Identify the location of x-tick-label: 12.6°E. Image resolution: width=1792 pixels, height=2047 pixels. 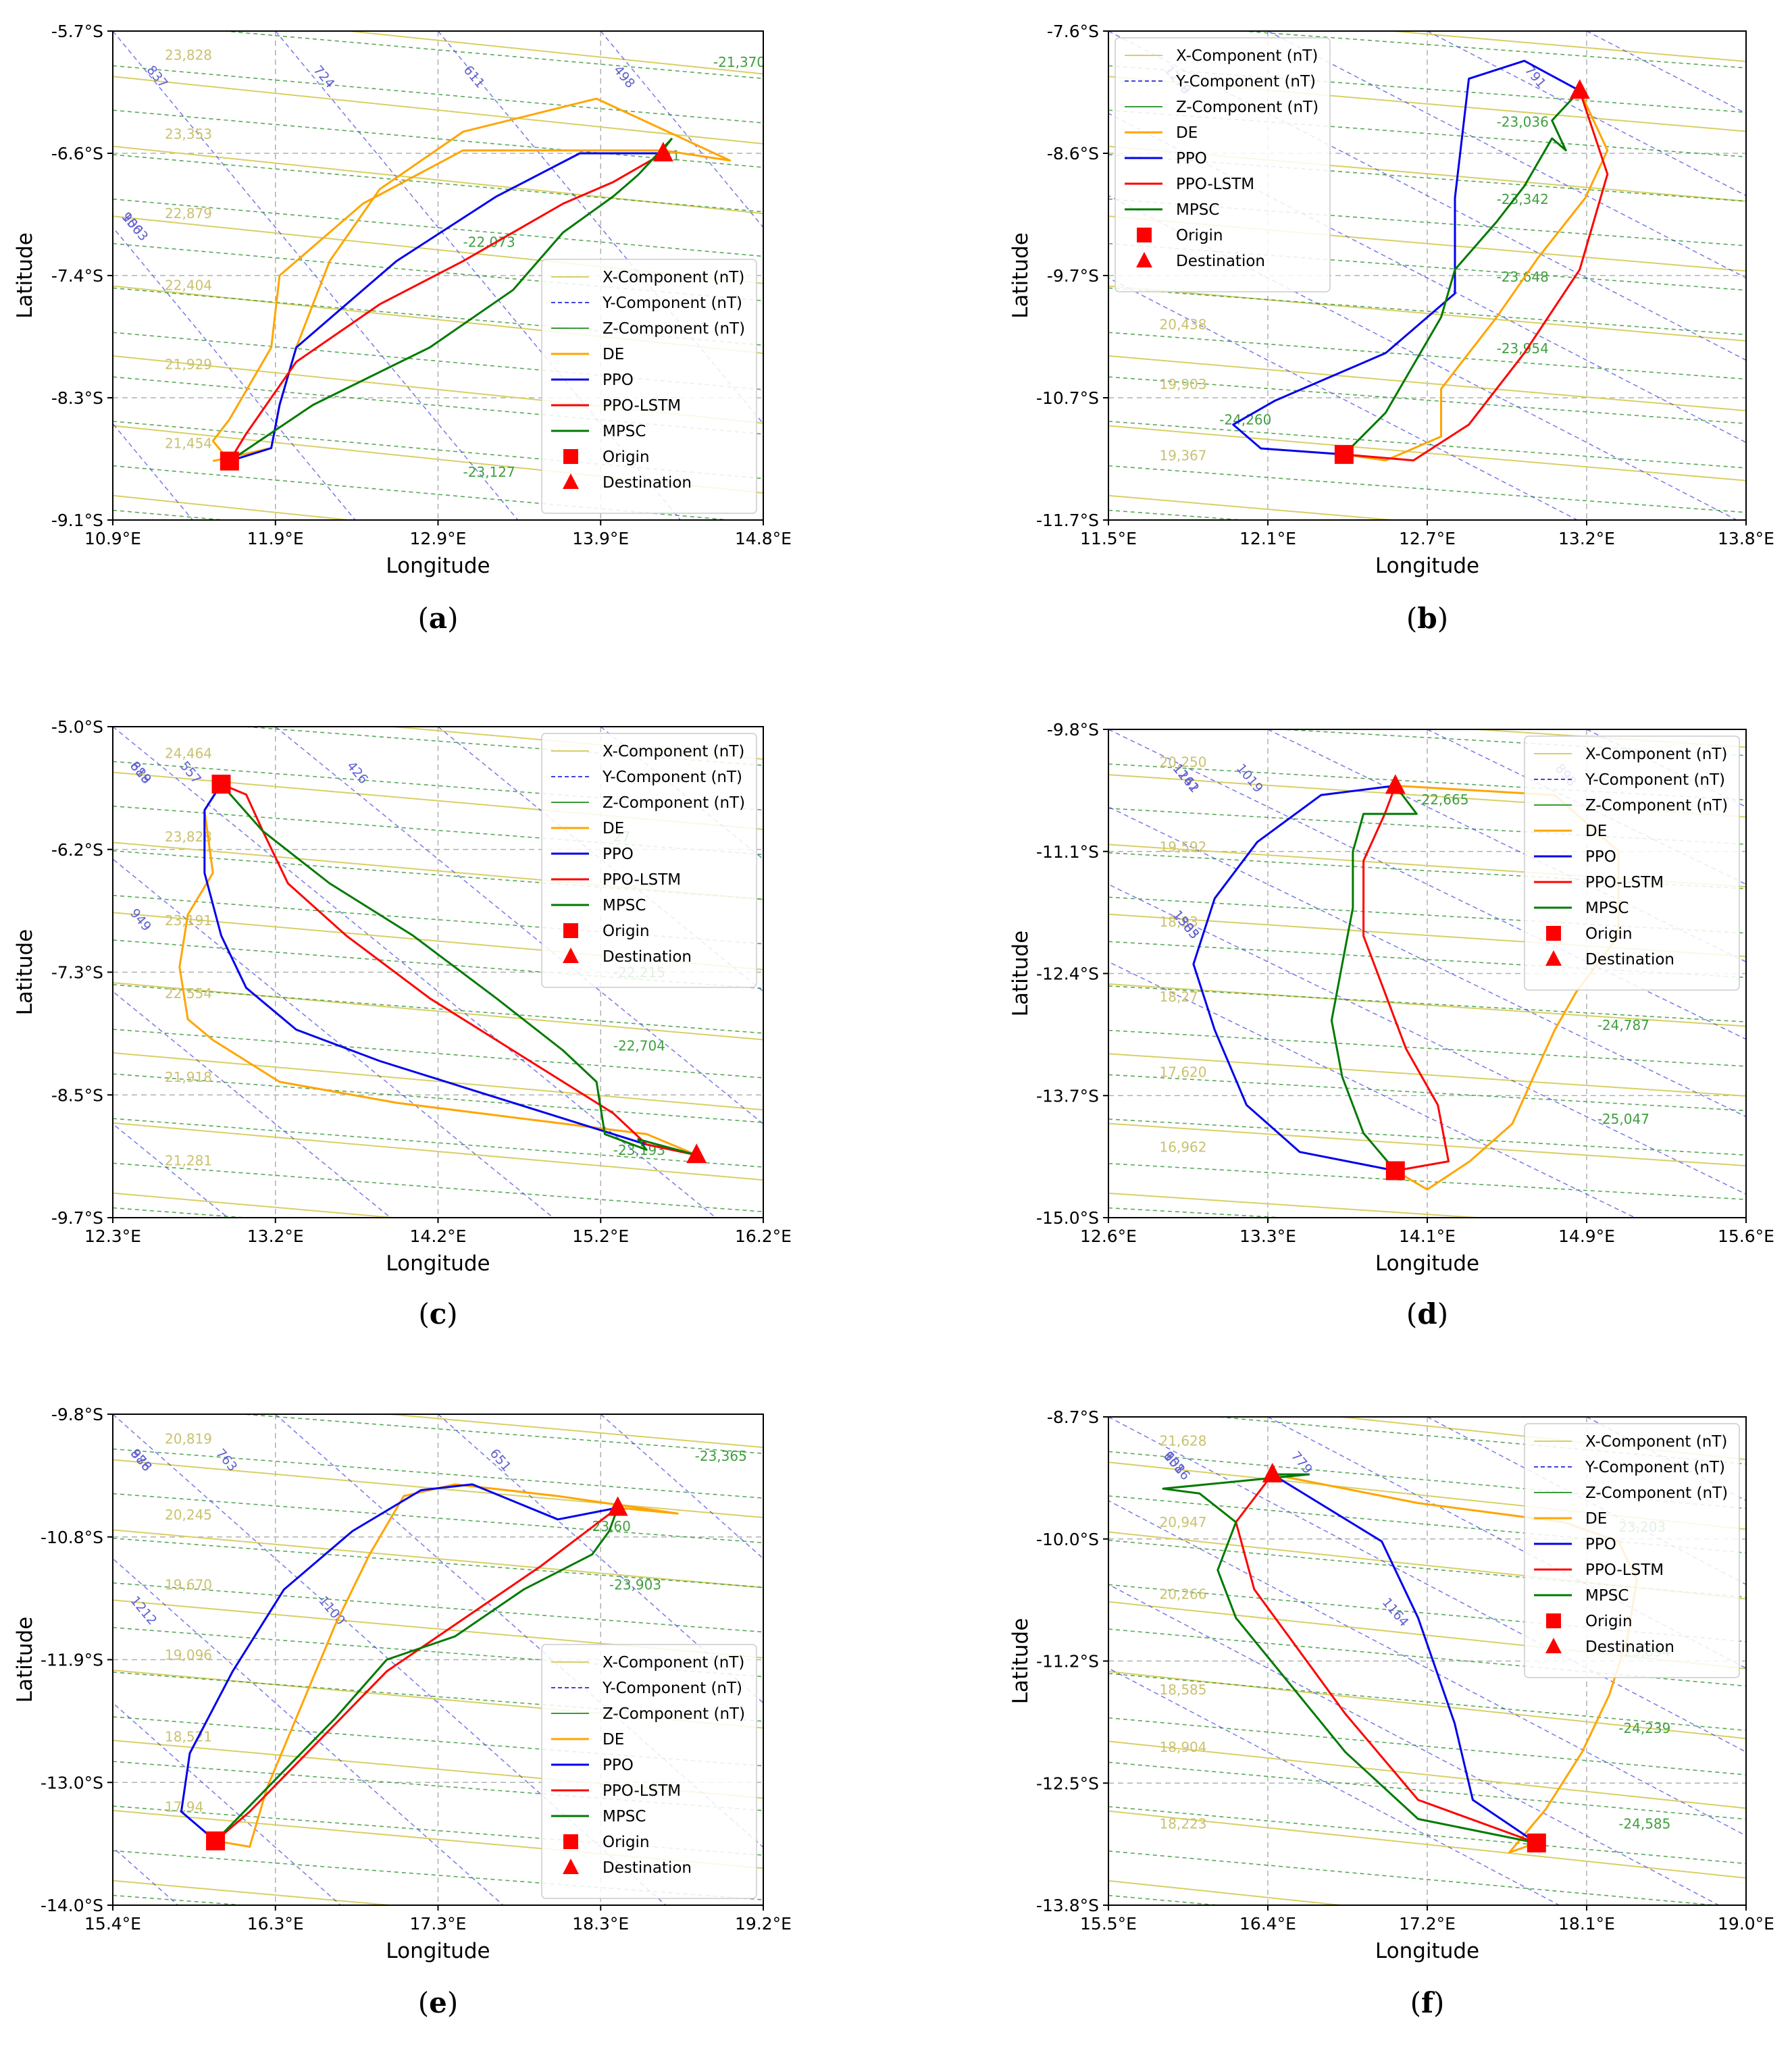
(1108, 1236).